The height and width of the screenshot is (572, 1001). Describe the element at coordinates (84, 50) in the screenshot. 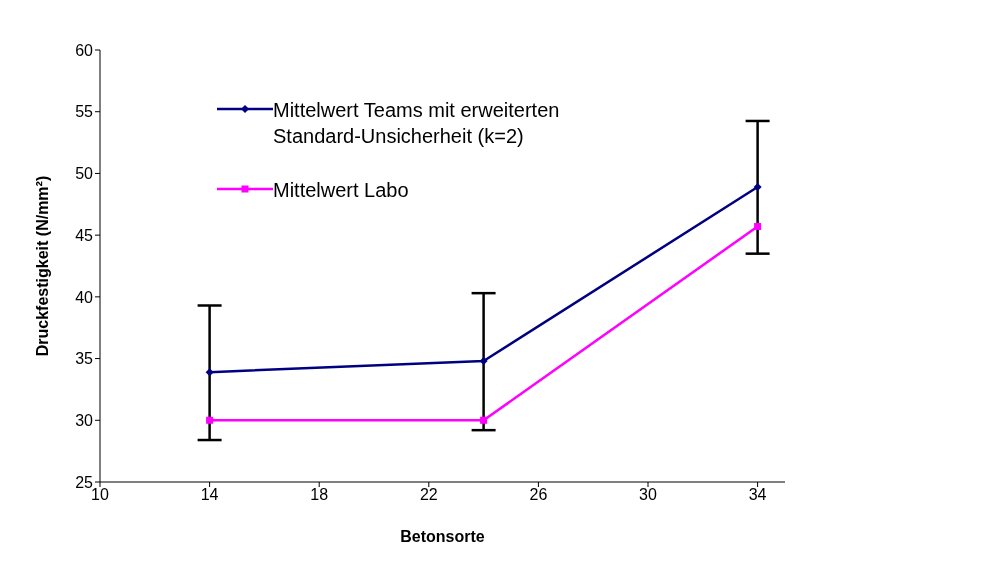

I see `y-tick-label: 60` at that location.